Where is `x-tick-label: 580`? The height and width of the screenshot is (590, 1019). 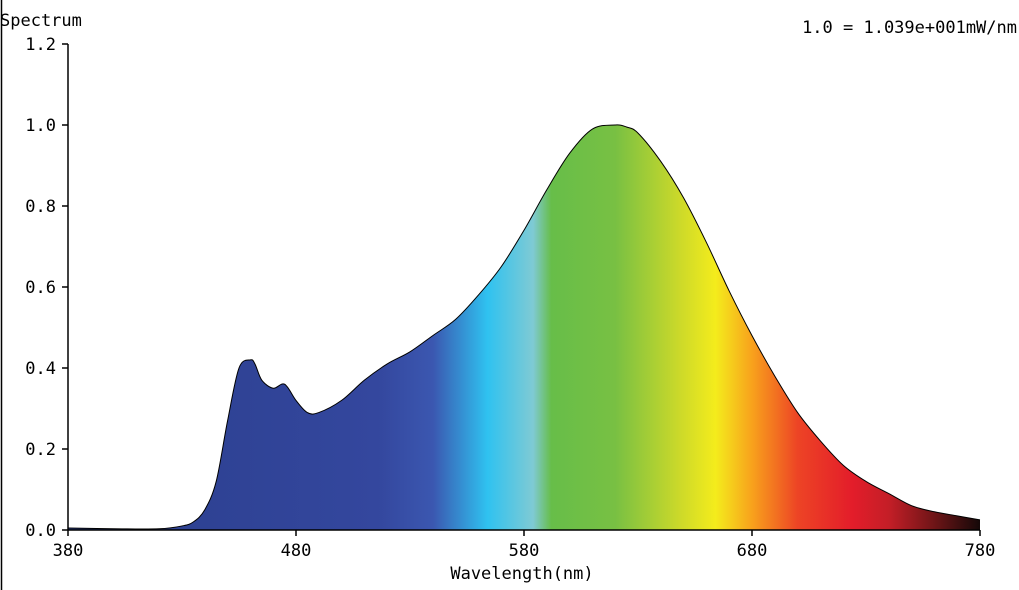 x-tick-label: 580 is located at coordinates (524, 551).